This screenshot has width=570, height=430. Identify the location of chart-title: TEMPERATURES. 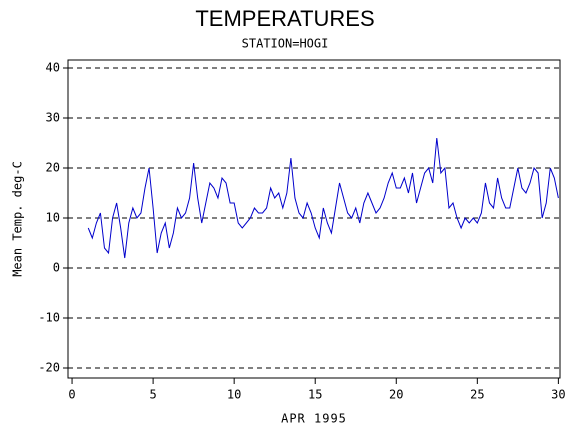
(284, 18).